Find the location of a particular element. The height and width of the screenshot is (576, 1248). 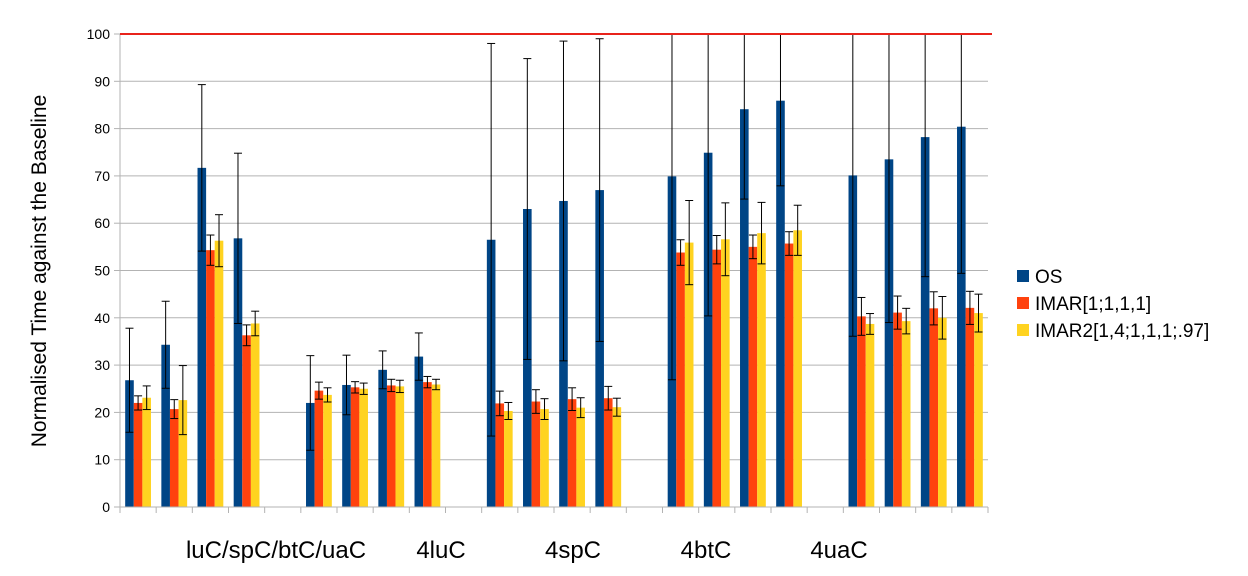

group-label: 4luC is located at coordinates (440, 550).